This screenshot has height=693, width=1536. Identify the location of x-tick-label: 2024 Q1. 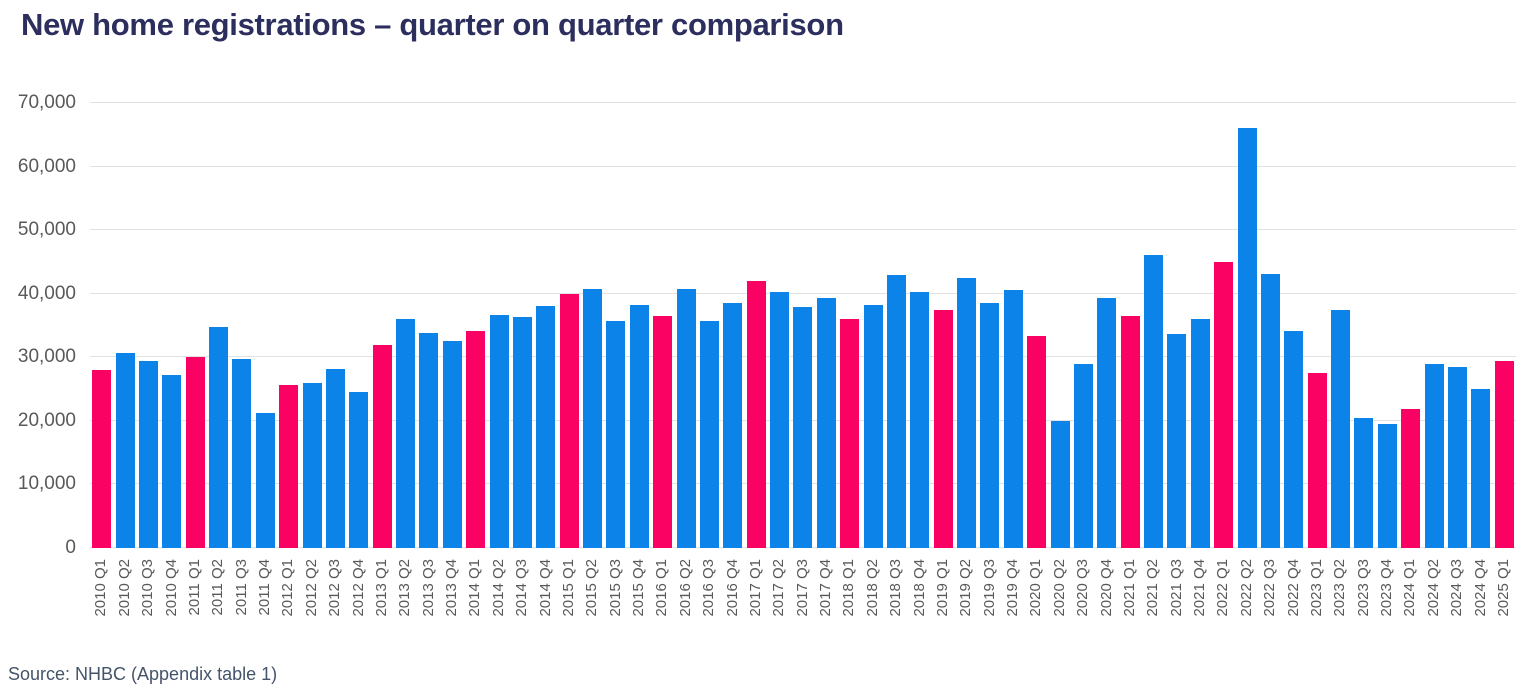
(1410, 588).